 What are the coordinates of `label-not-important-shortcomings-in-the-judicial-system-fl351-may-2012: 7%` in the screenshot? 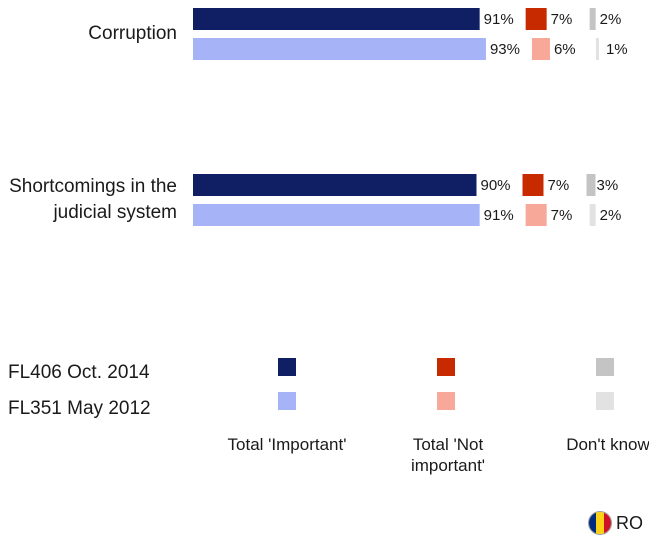 It's located at (562, 215).